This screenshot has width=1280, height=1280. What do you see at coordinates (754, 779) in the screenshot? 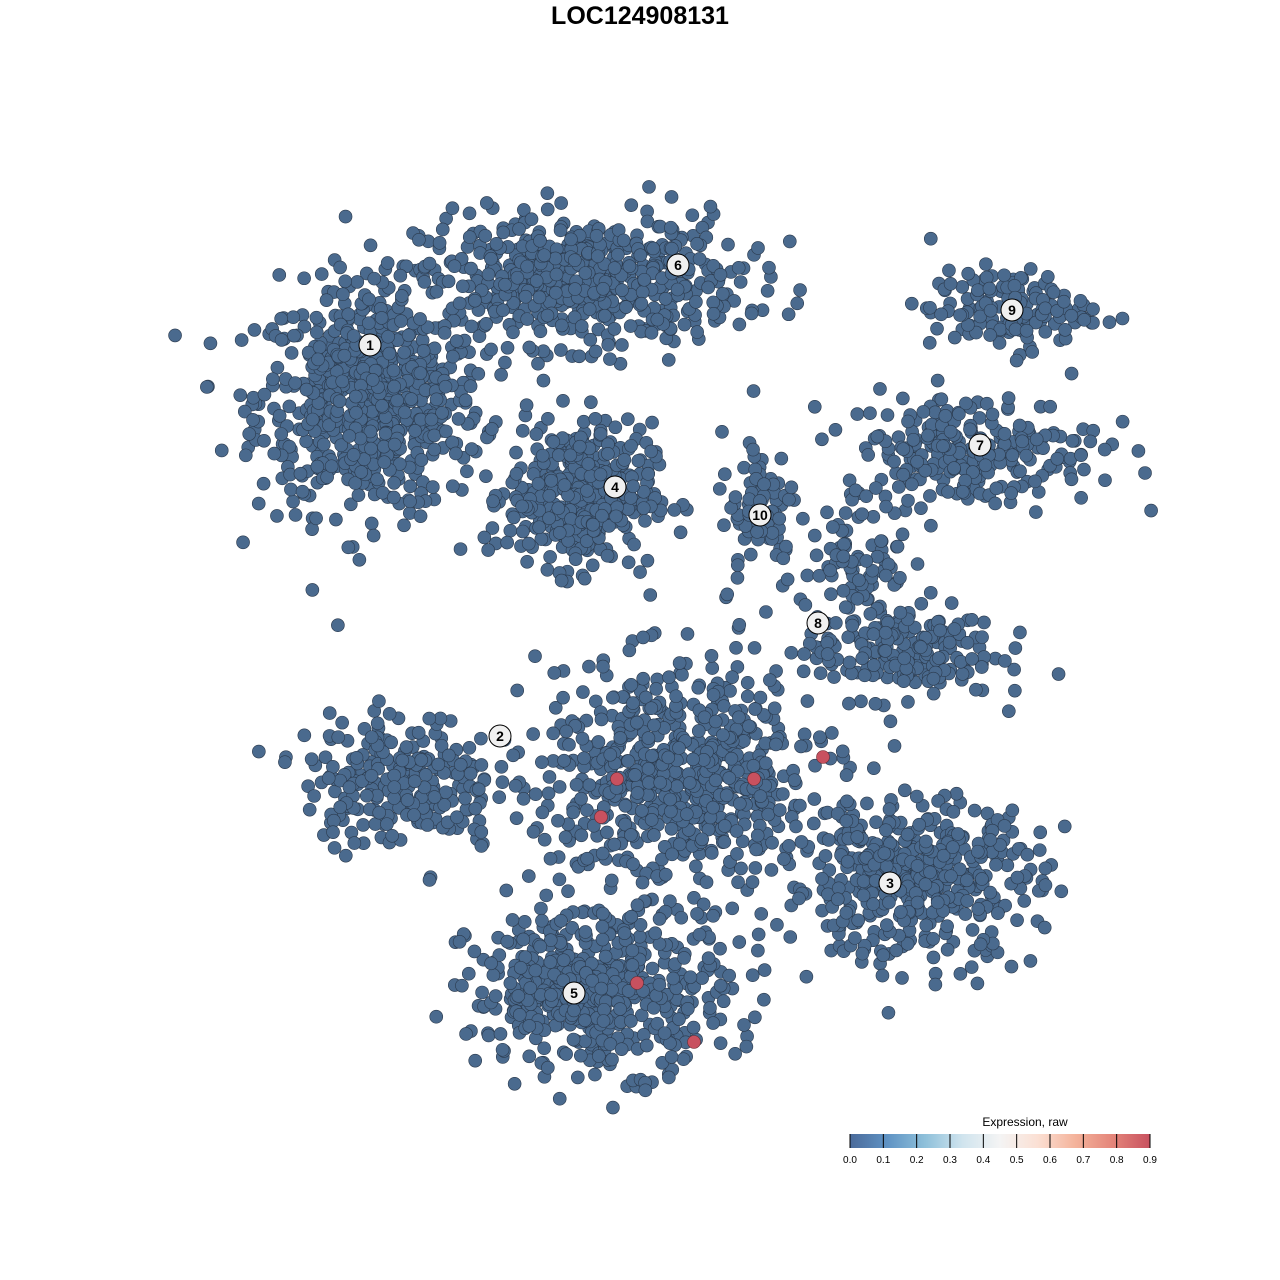
I see `expressing-point` at bounding box center [754, 779].